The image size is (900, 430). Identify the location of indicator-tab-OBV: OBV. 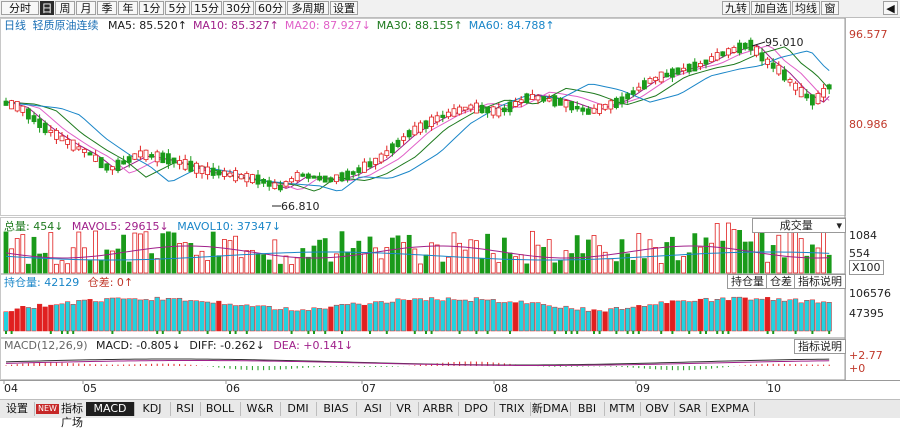
(657, 409).